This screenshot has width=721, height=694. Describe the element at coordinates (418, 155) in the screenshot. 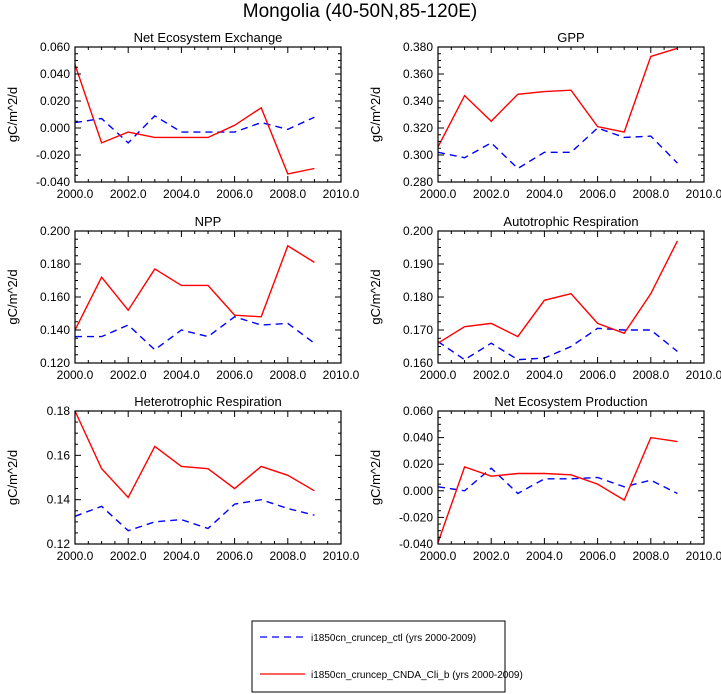

I see `y-tick-label: 0.300` at that location.